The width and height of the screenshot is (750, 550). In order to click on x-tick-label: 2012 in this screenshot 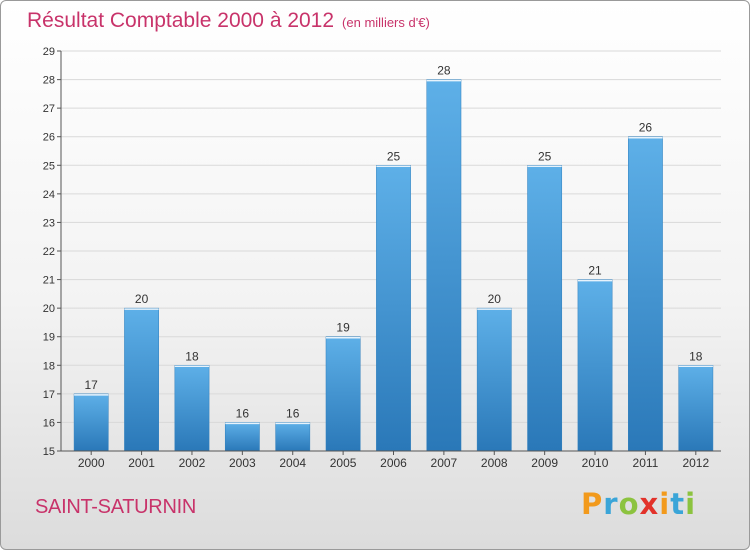, I will do `click(695, 463)`.